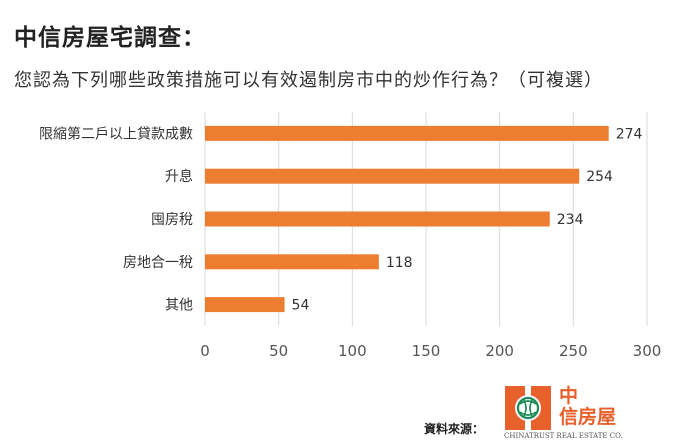  I want to click on logo-chinese-name: 中 信房屋, so click(587, 407).